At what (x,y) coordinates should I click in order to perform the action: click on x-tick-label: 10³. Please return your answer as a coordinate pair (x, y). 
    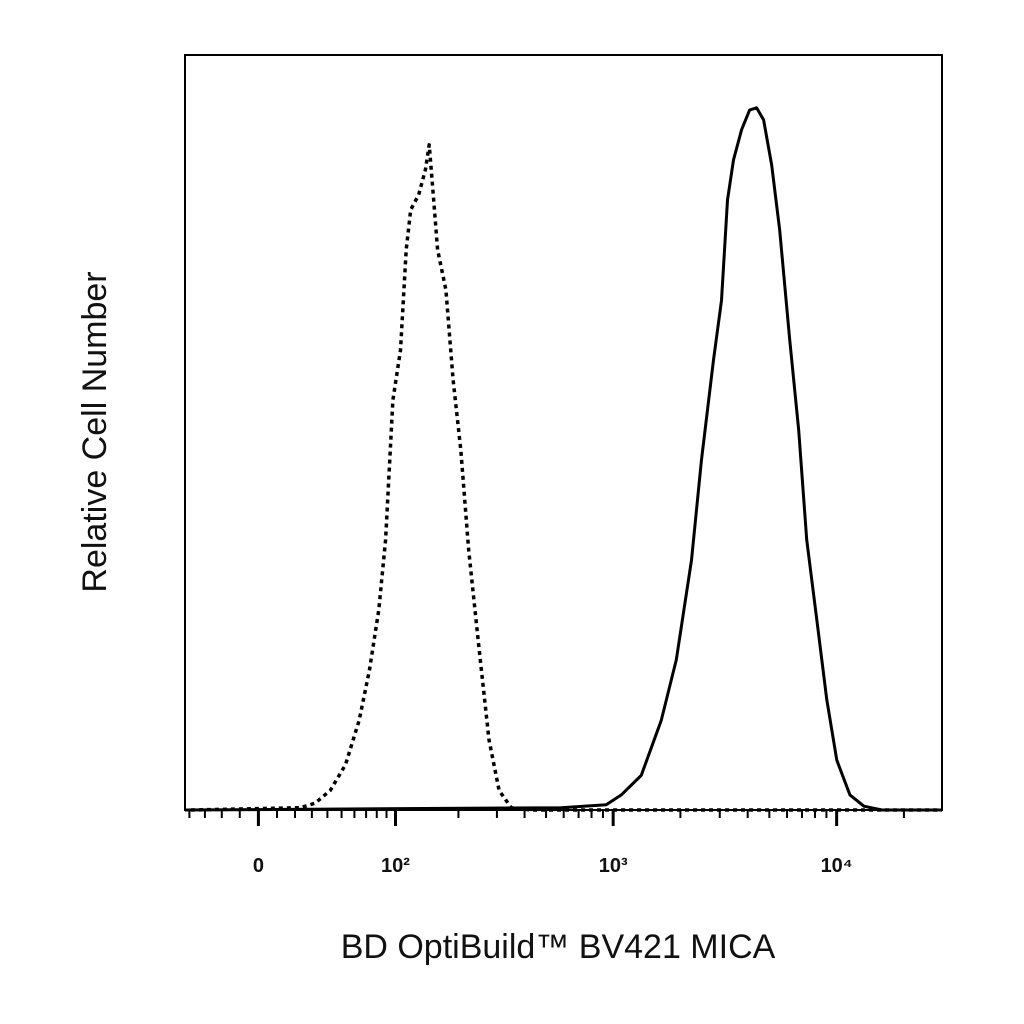
    Looking at the image, I should click on (613, 866).